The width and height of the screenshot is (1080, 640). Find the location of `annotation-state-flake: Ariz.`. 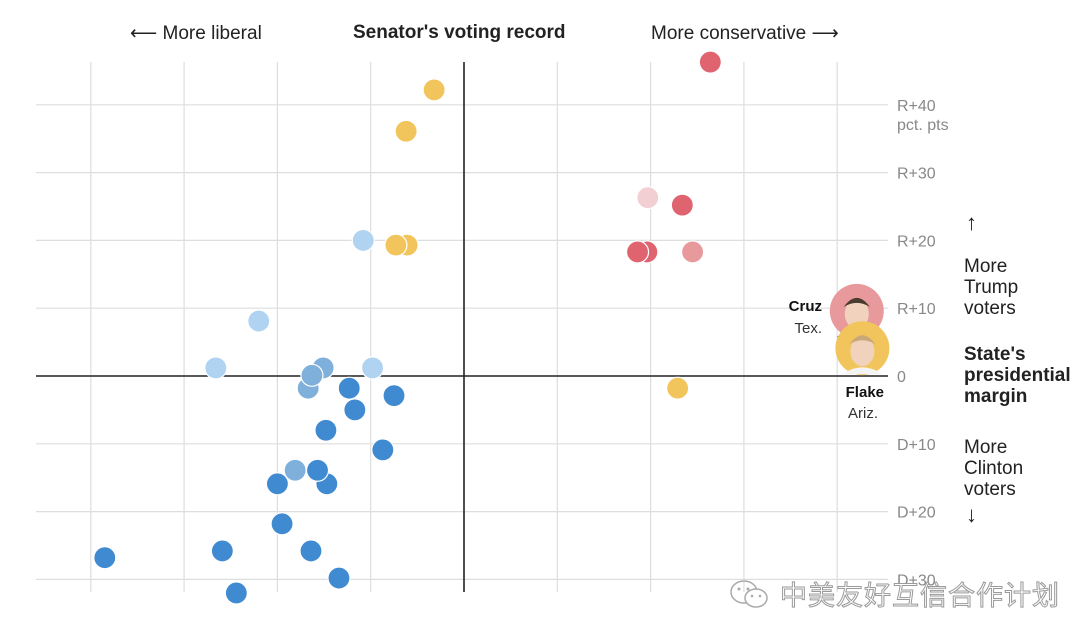

annotation-state-flake: Ariz. is located at coordinates (863, 413).